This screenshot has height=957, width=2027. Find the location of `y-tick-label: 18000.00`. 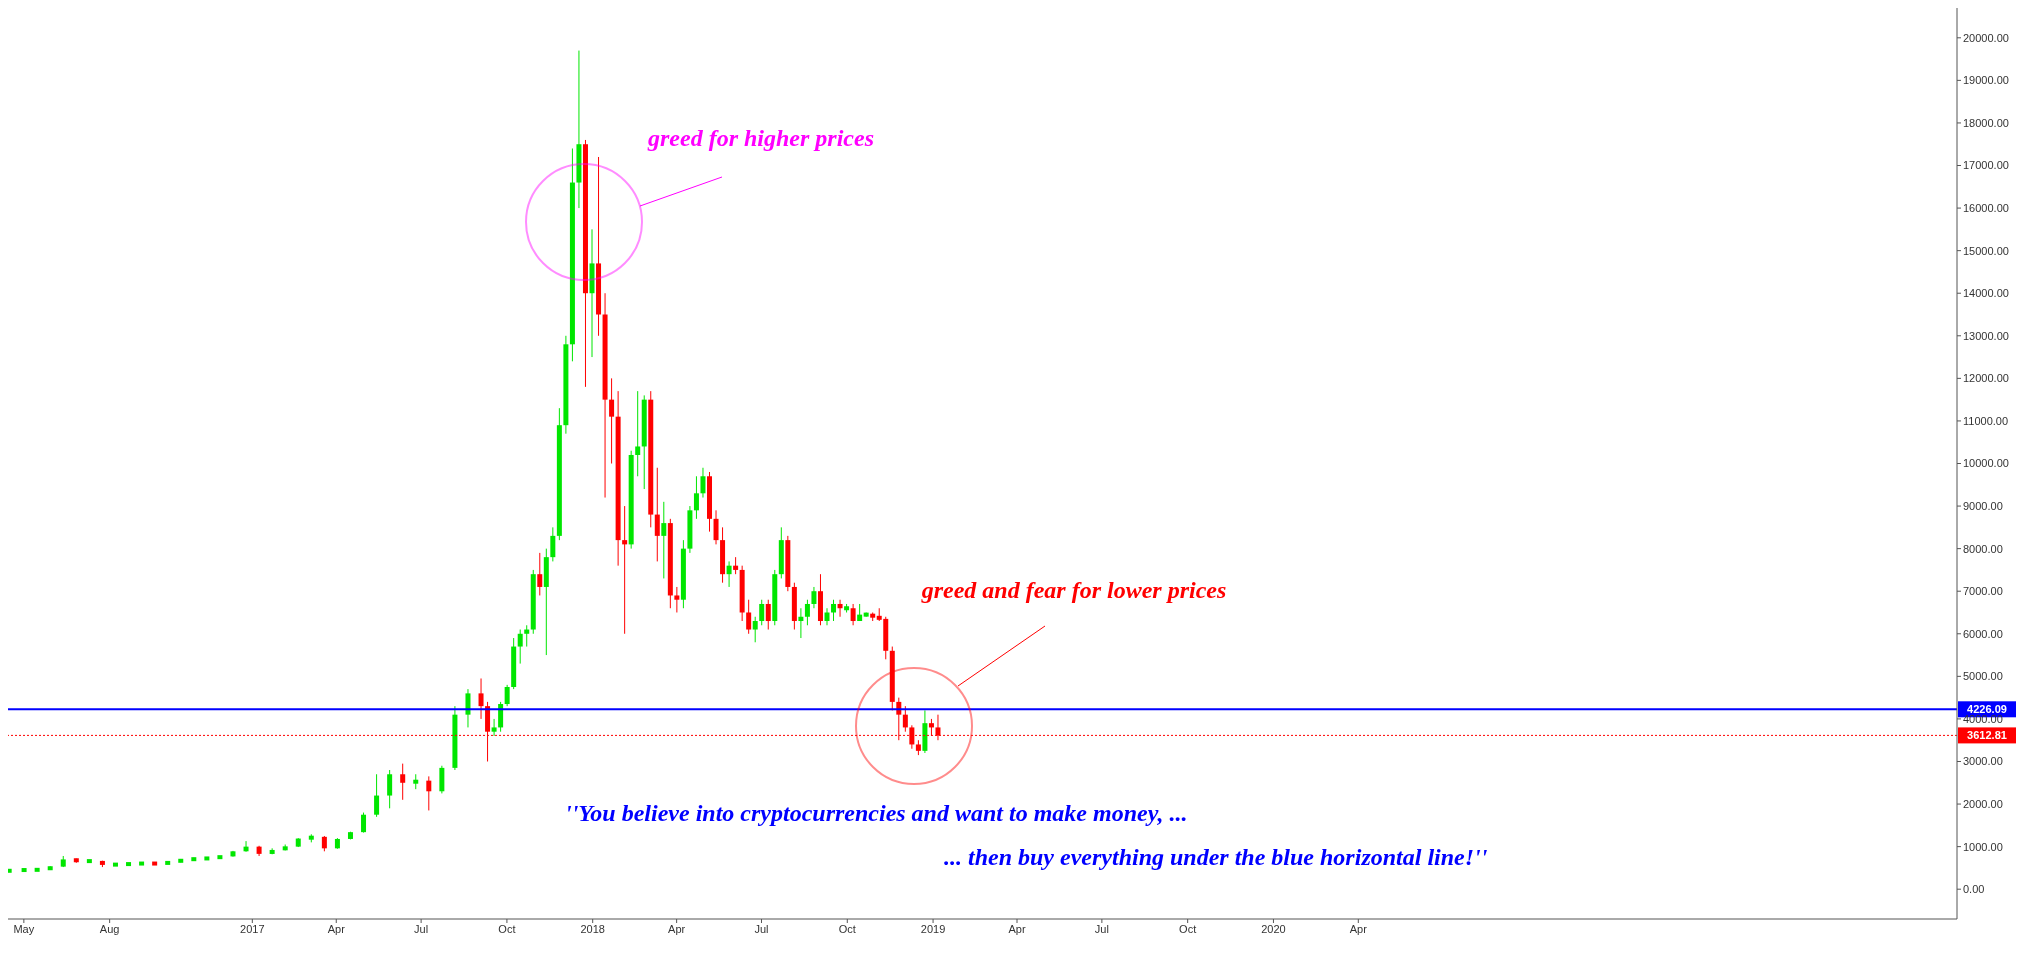

y-tick-label: 18000.00 is located at coordinates (1986, 122).